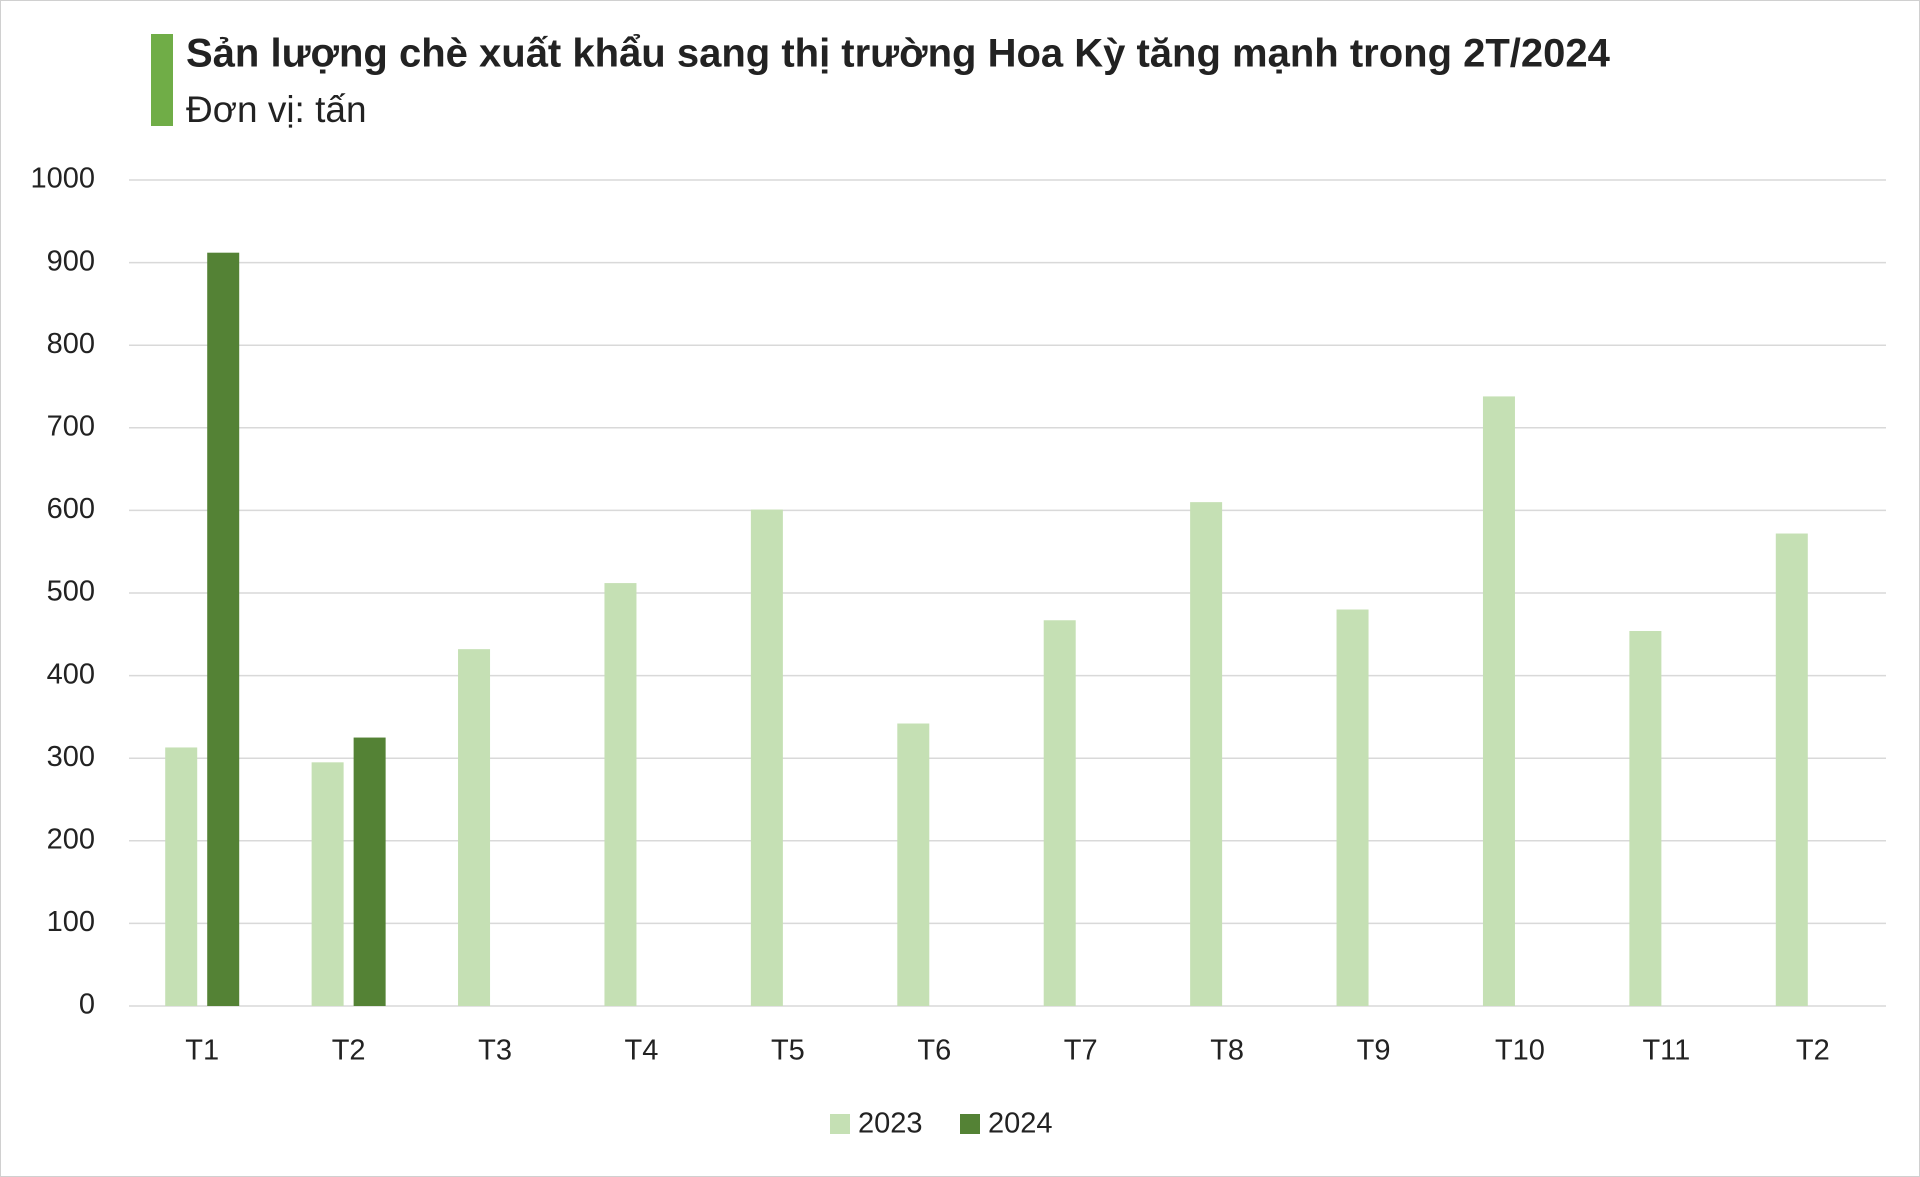 This screenshot has width=1920, height=1177. Describe the element at coordinates (71, 592) in the screenshot. I see `y-tick-label: 500` at that location.